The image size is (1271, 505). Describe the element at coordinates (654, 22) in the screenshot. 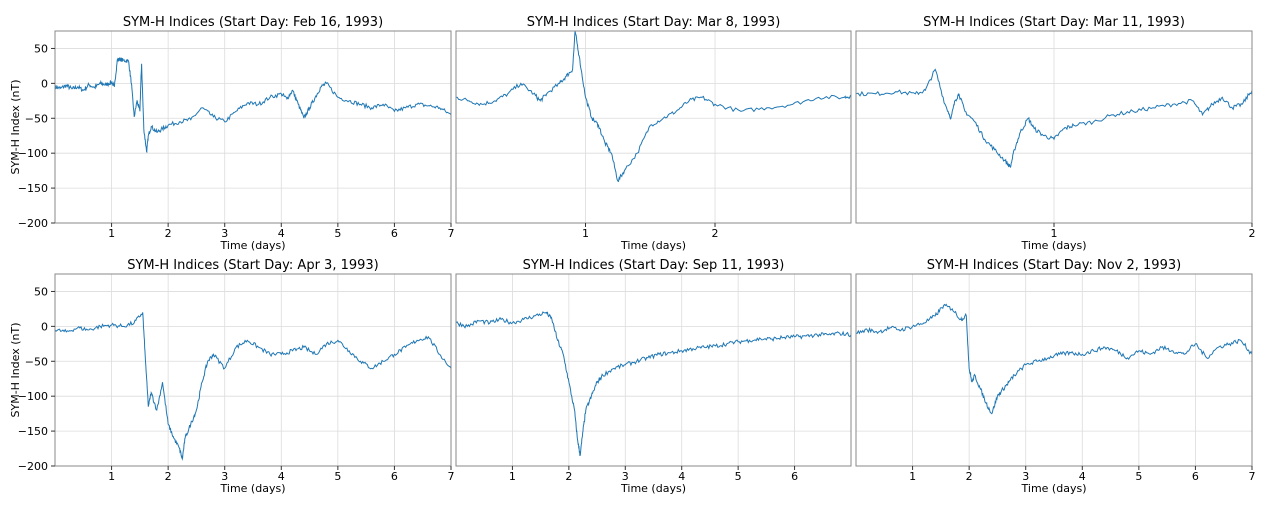

I see `chart-title: SYM-H Indices (Start Day: Mar 8, 1993)` at that location.